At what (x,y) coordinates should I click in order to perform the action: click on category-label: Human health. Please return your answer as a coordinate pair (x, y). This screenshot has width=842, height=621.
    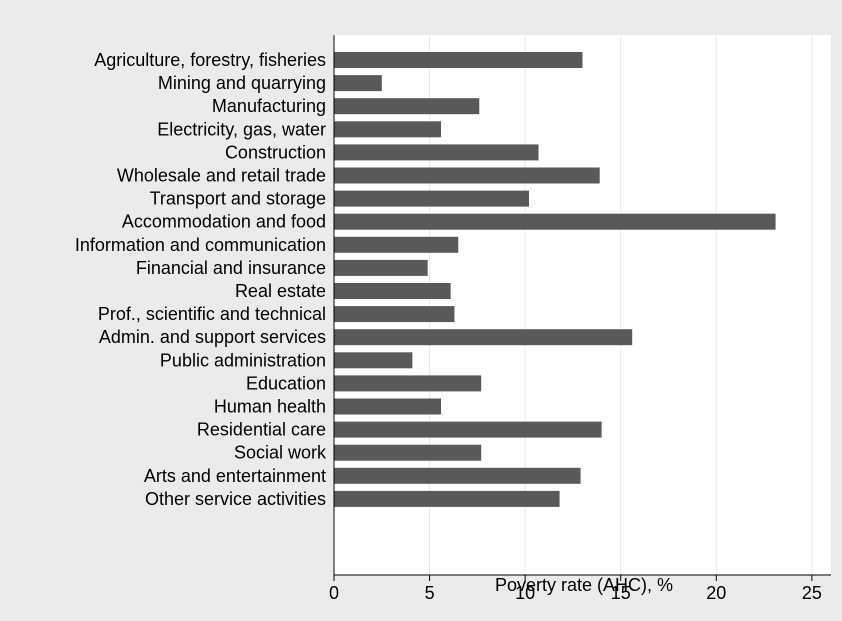
    Looking at the image, I should click on (270, 407).